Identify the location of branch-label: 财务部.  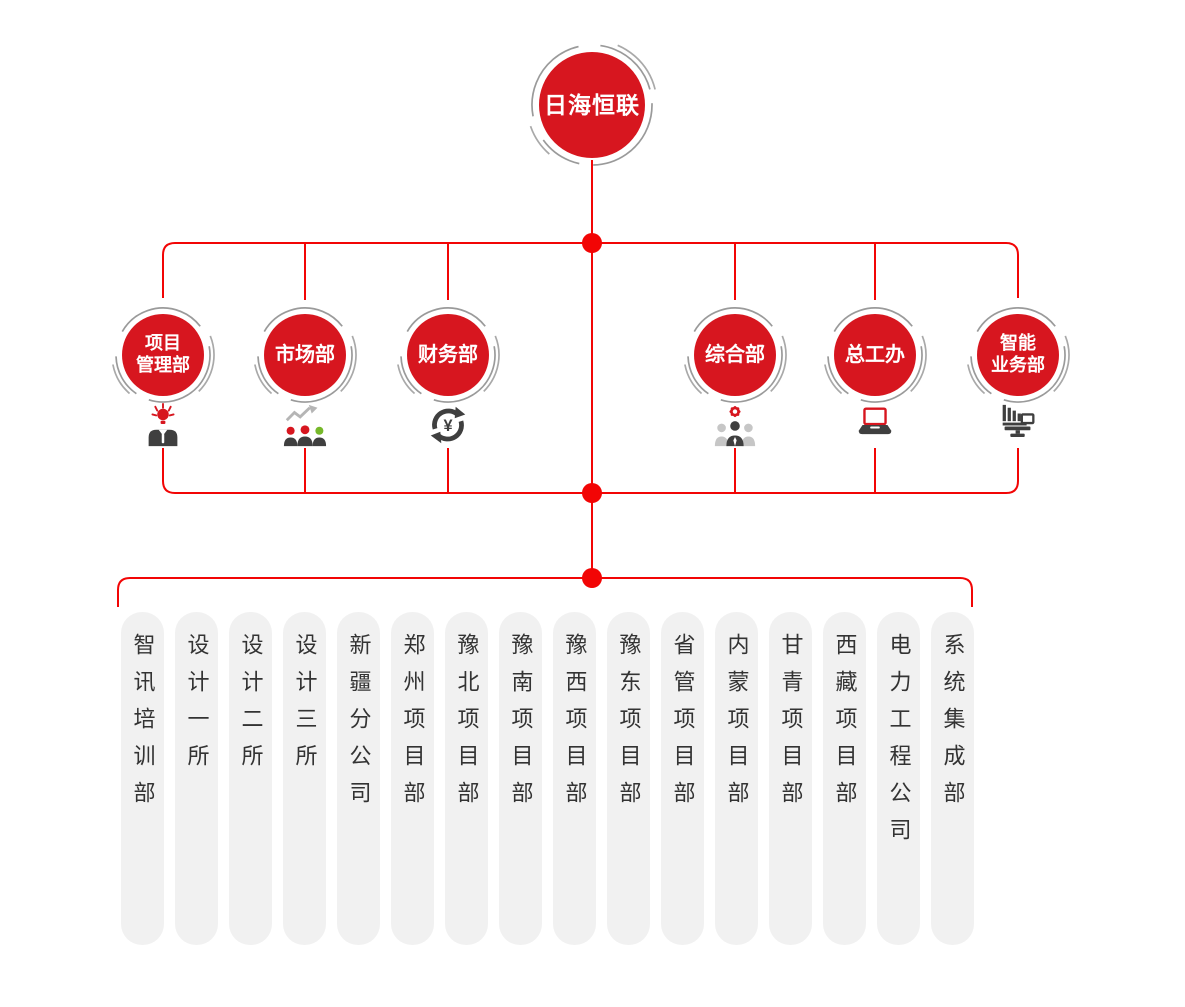
(448, 354).